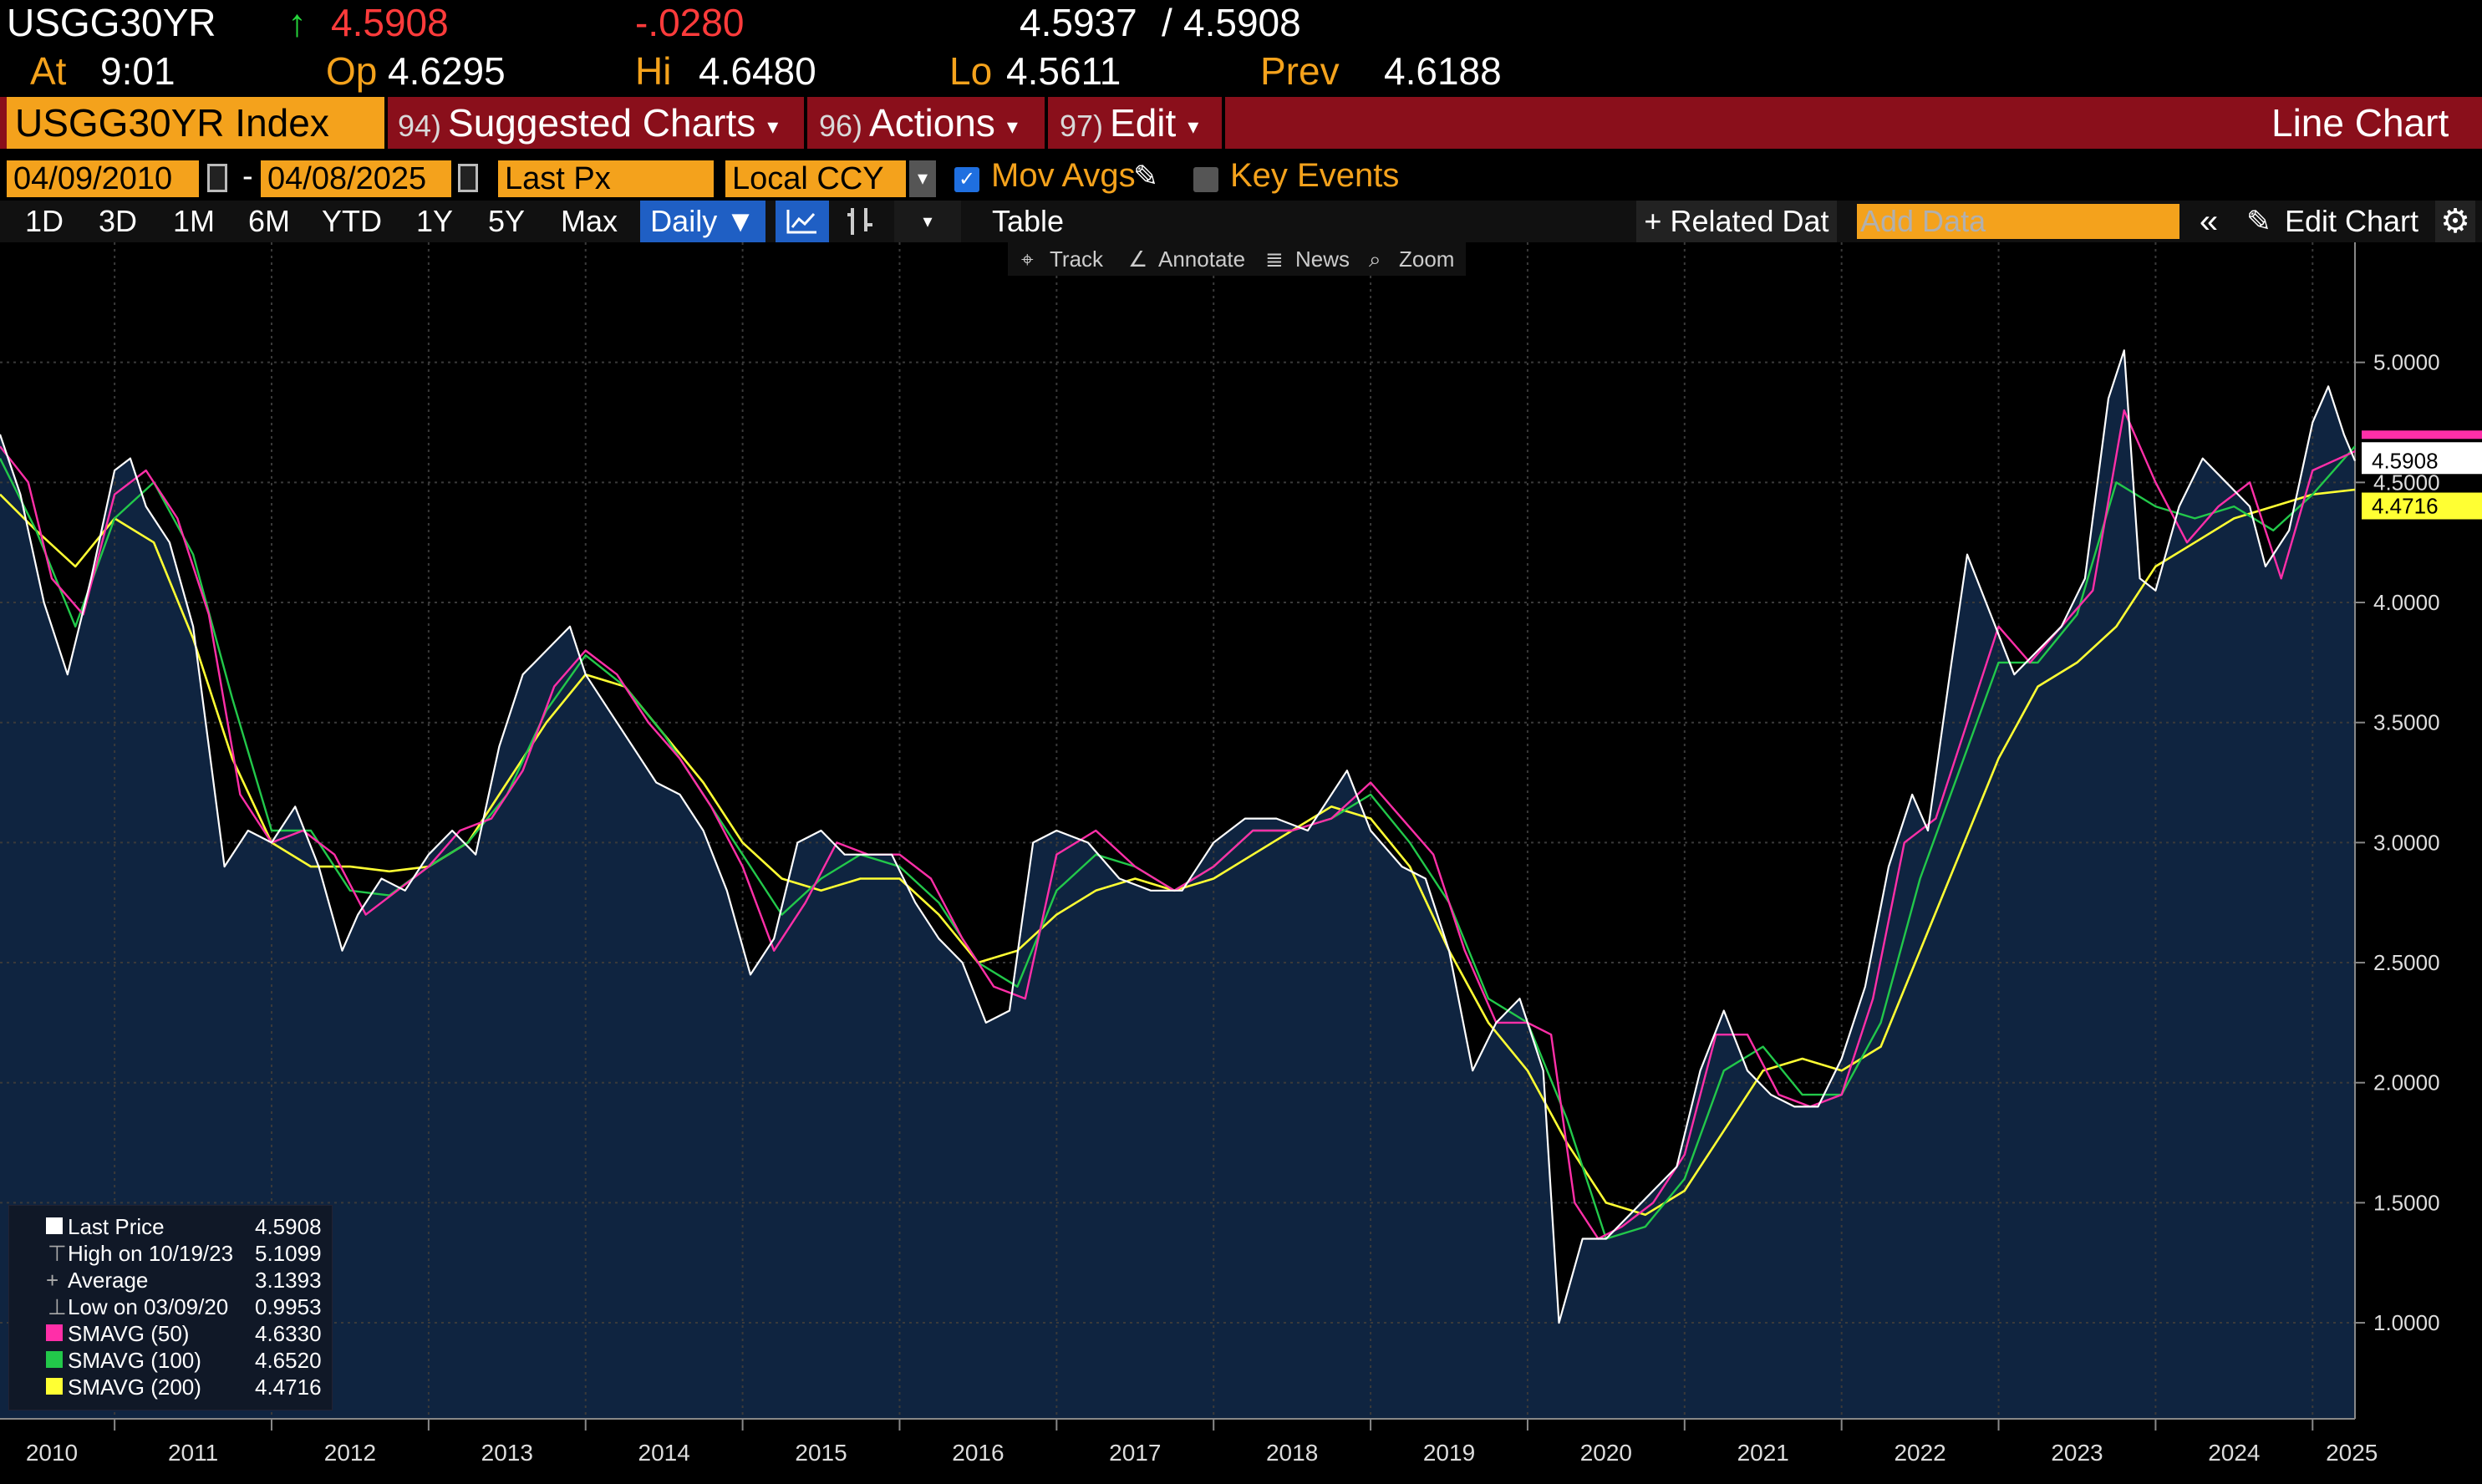 The image size is (2482, 1484). Describe the element at coordinates (1736, 221) in the screenshot. I see `related-data-button: + Related Dat` at that location.